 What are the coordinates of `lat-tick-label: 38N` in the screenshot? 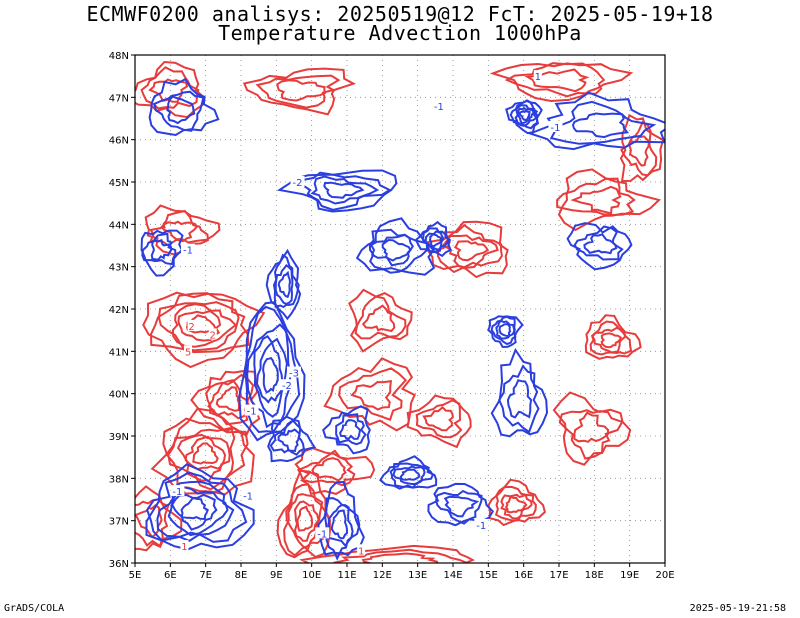 It's located at (119, 479).